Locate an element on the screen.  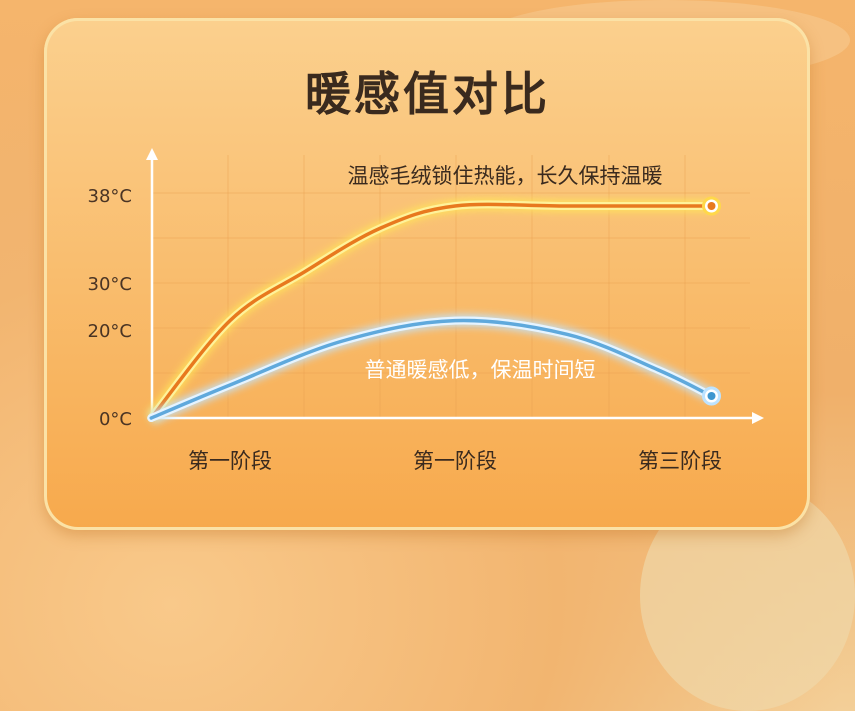
x-axis-arrow is located at coordinates (758, 418).